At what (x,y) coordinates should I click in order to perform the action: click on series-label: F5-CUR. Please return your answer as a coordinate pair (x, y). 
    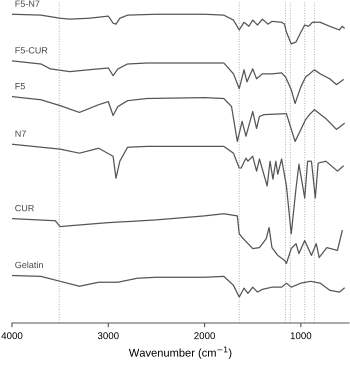
    Looking at the image, I should click on (32, 50).